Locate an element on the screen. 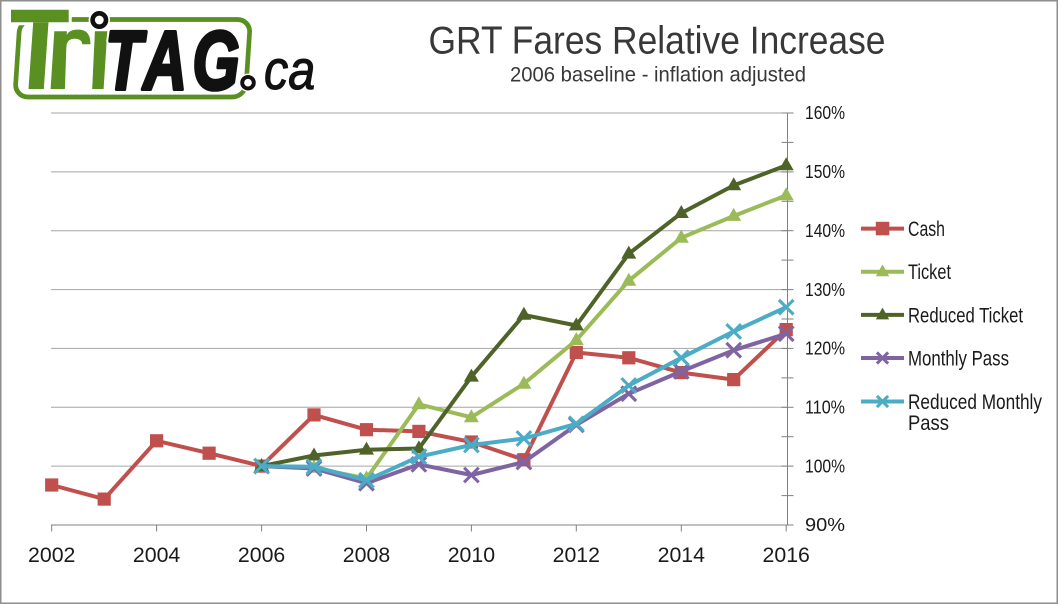 Image resolution: width=1058 pixels, height=604 pixels. svg-text: Ticket is located at coordinates (929, 272).